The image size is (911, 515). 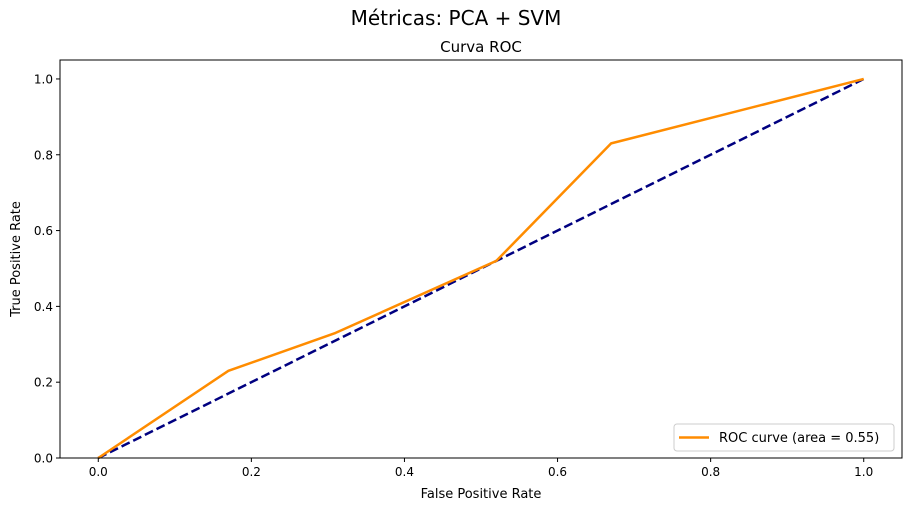 What do you see at coordinates (43, 155) in the screenshot?
I see `y-tick-label: 0.8` at bounding box center [43, 155].